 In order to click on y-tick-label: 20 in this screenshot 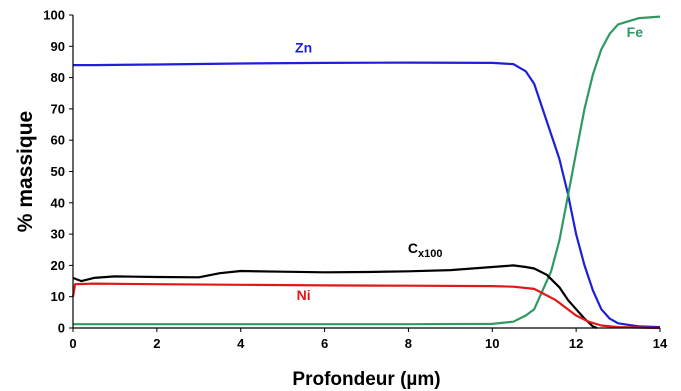, I will do `click(58, 265)`.